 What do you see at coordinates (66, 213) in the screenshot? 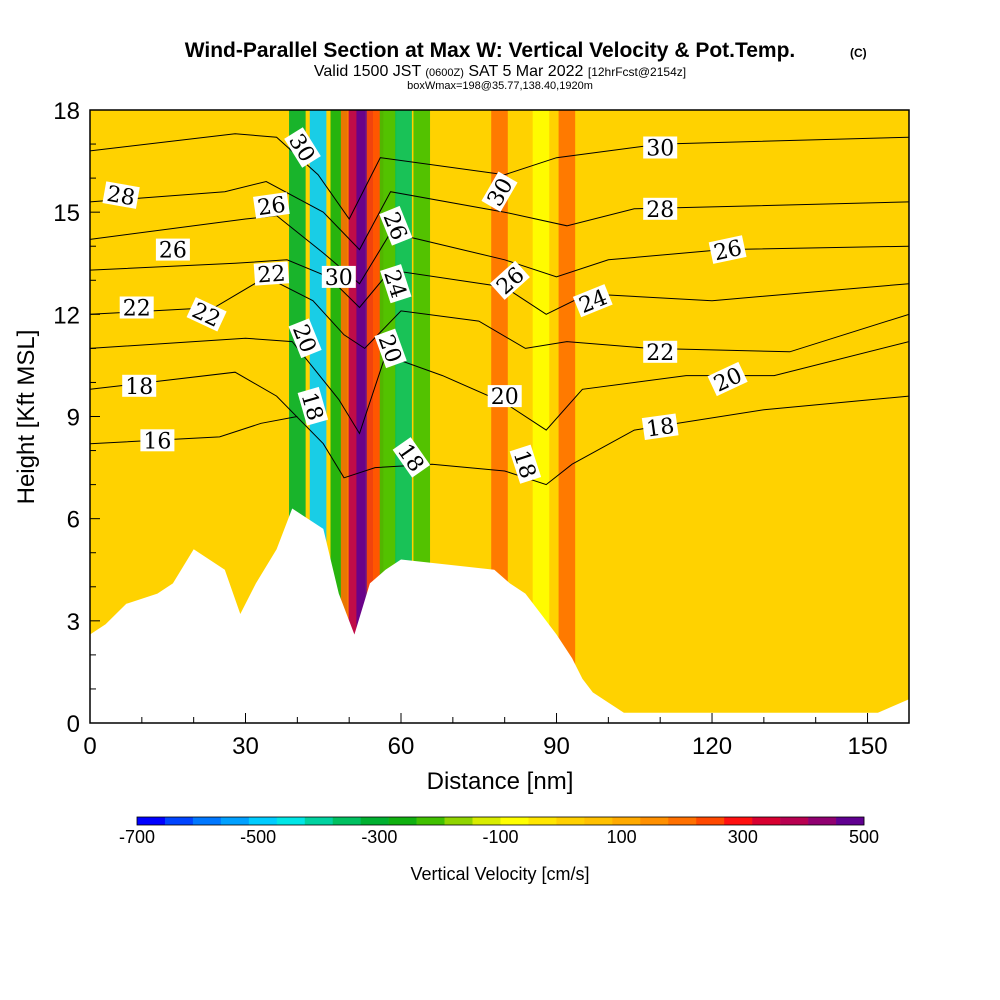
I see `y-tick-label: 15` at bounding box center [66, 213].